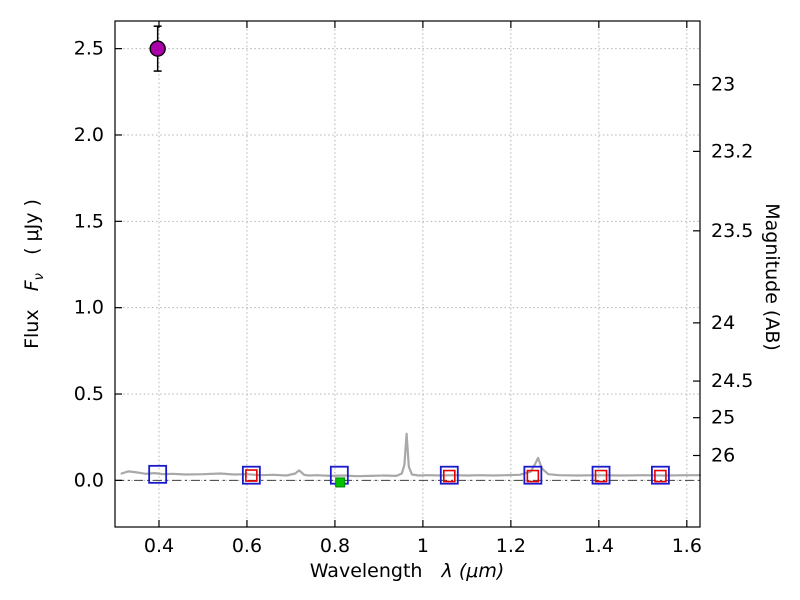 The width and height of the screenshot is (800, 600). What do you see at coordinates (89, 49) in the screenshot?
I see `y-left-tick-label: 2.5` at bounding box center [89, 49].